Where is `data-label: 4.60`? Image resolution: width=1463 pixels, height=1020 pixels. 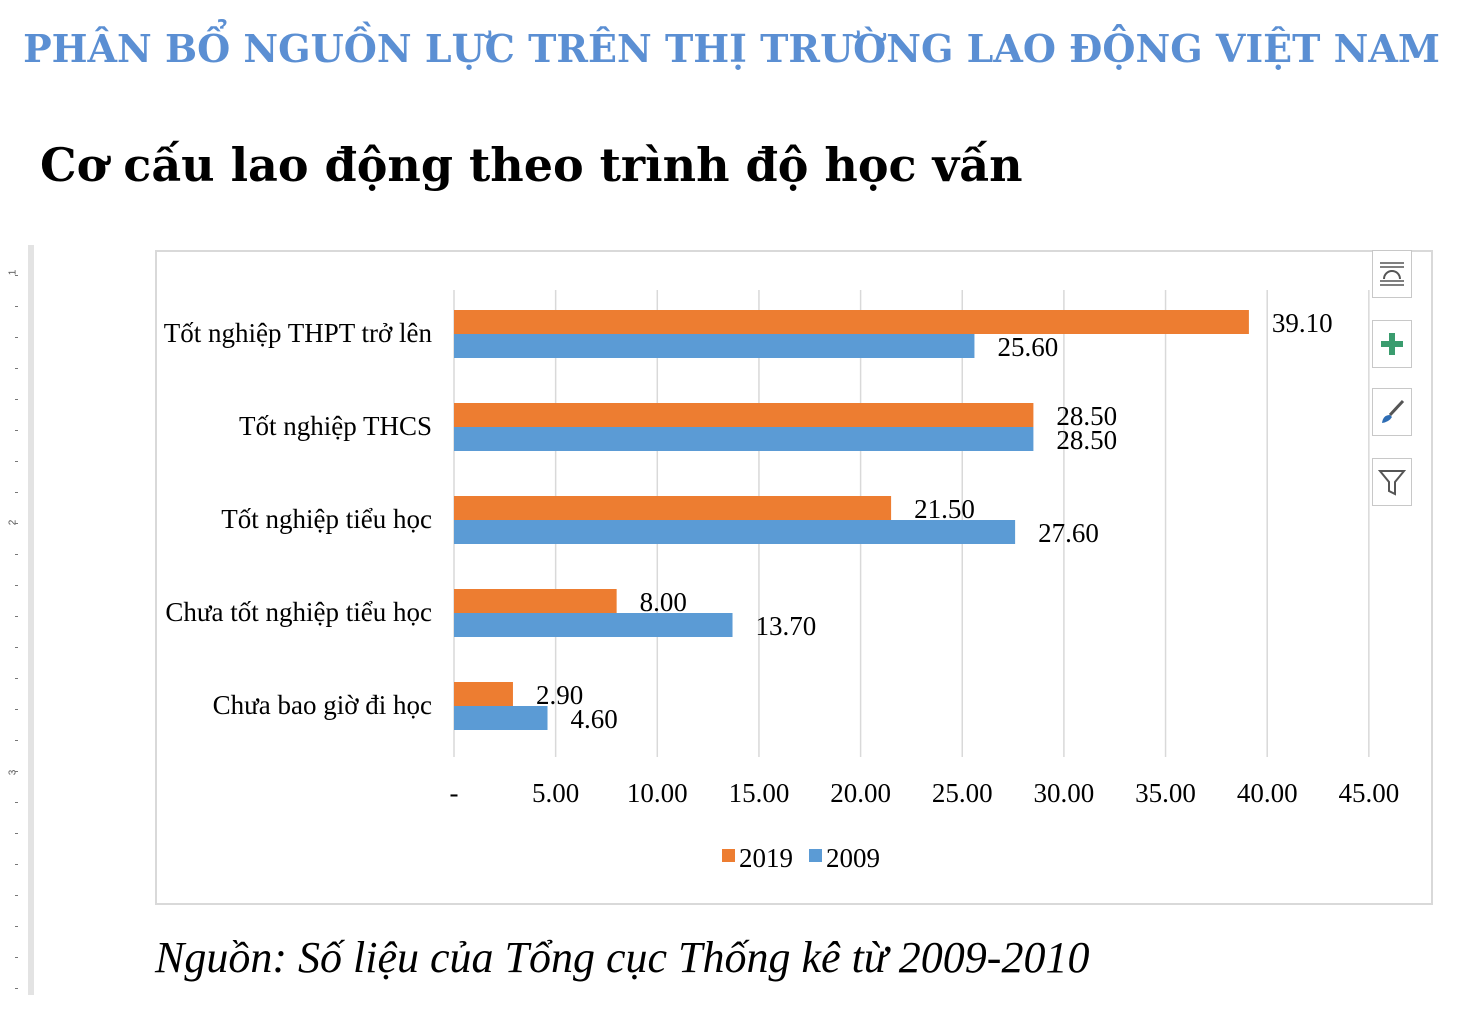
data-label: 4.60 is located at coordinates (594, 719).